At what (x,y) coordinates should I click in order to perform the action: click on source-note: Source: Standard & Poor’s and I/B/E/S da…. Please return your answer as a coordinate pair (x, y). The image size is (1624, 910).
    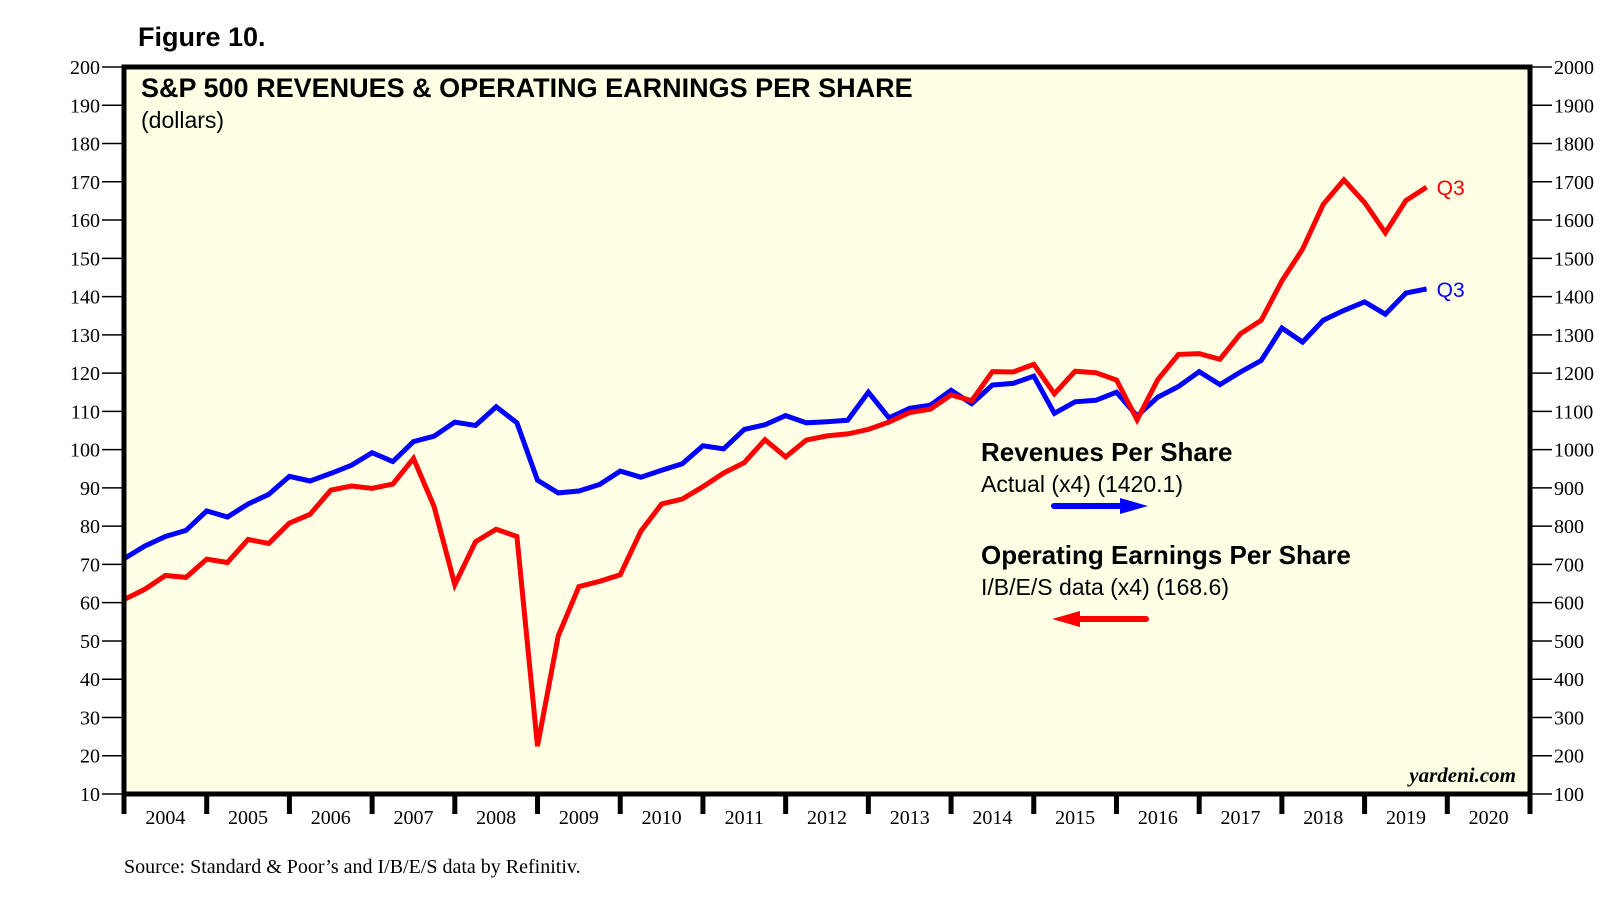
    Looking at the image, I should click on (352, 867).